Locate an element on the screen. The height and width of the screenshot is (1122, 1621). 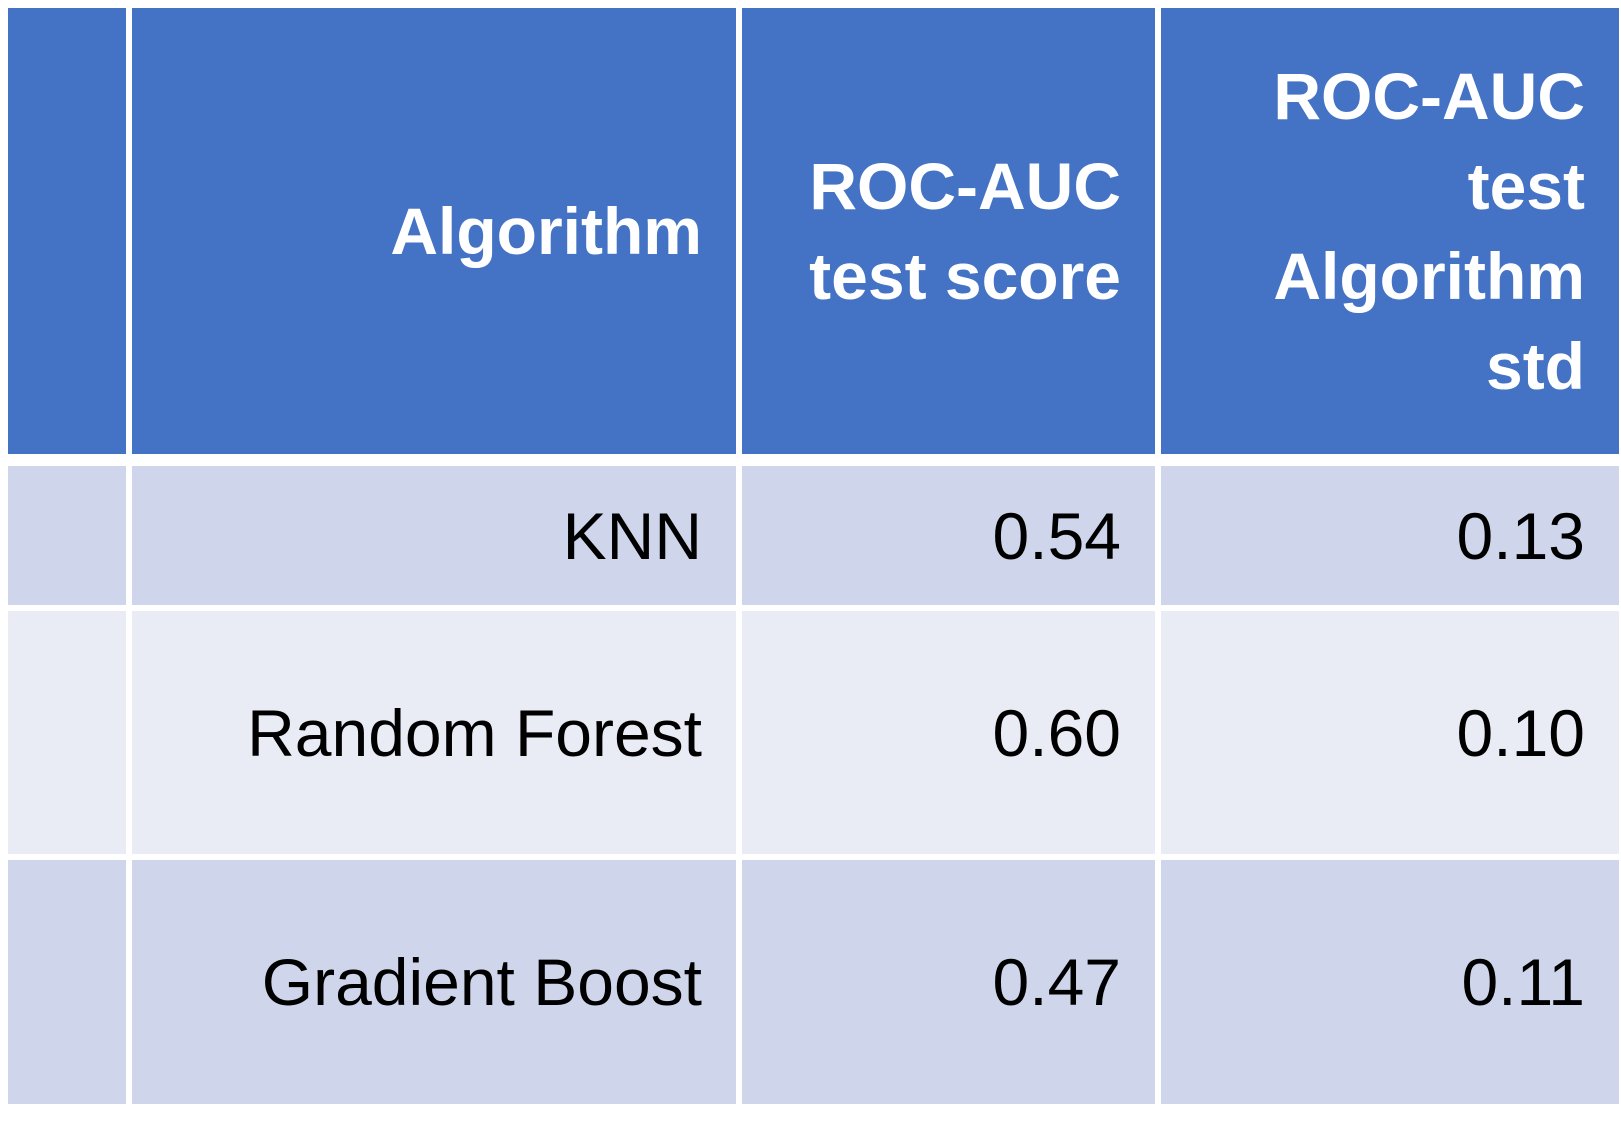
cell-std: 0.13 is located at coordinates (1388, 534).